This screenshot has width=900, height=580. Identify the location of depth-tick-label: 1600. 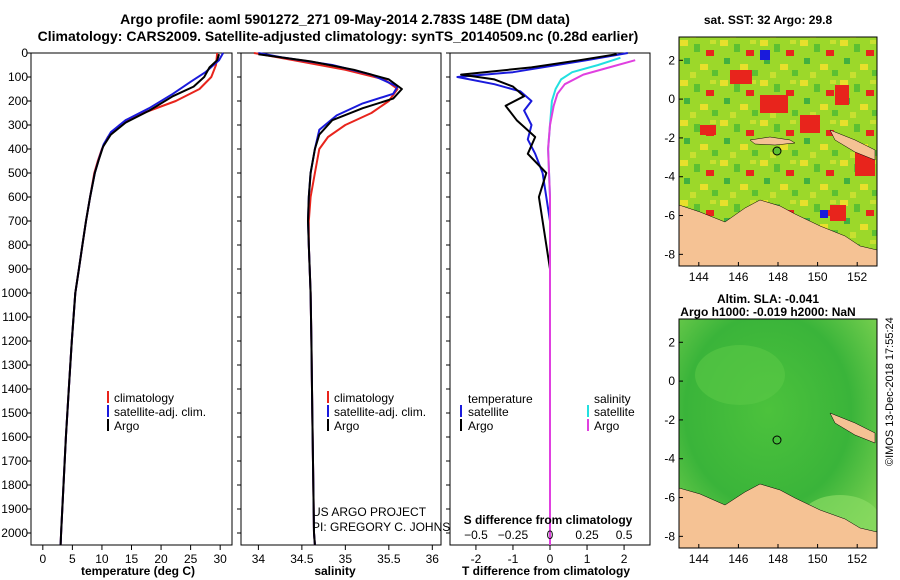
(14, 437).